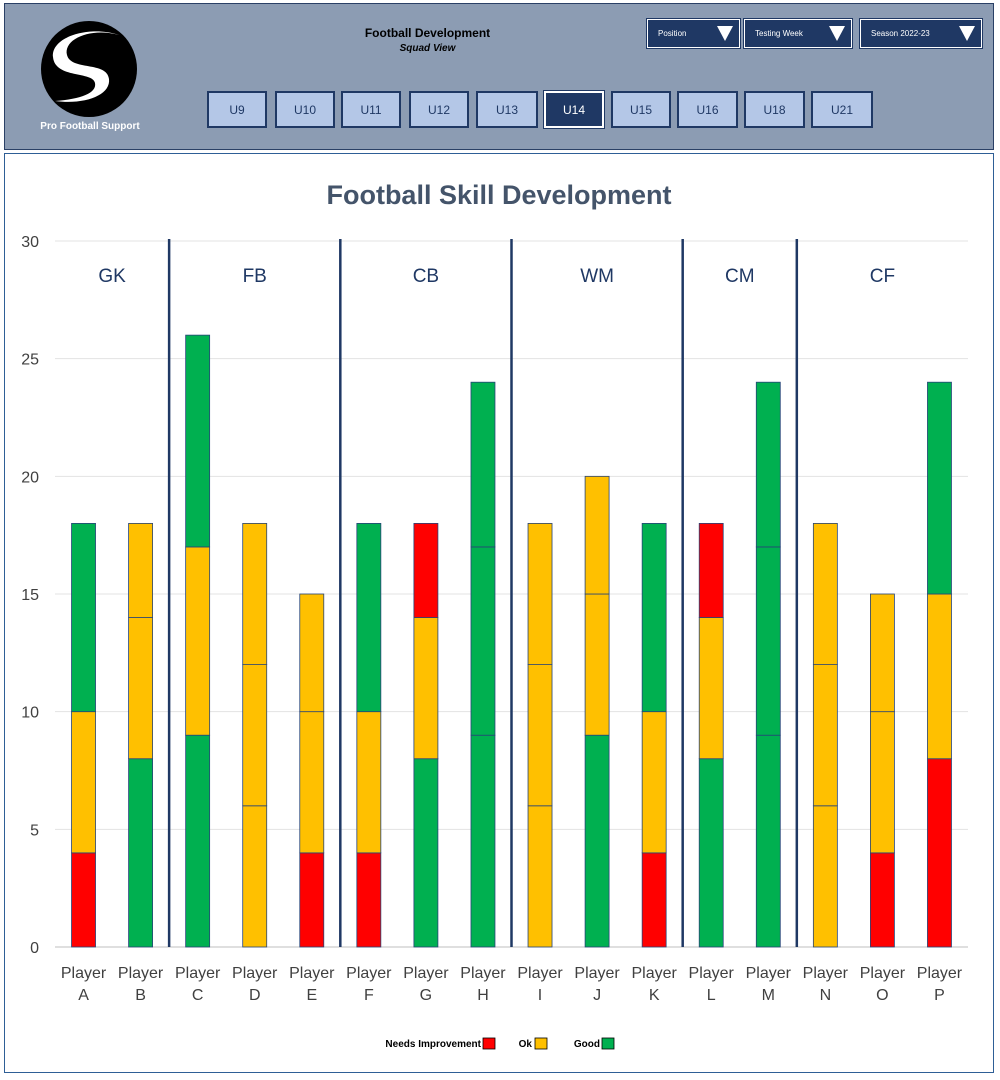  I want to click on tab-u9: U9, so click(237, 109).